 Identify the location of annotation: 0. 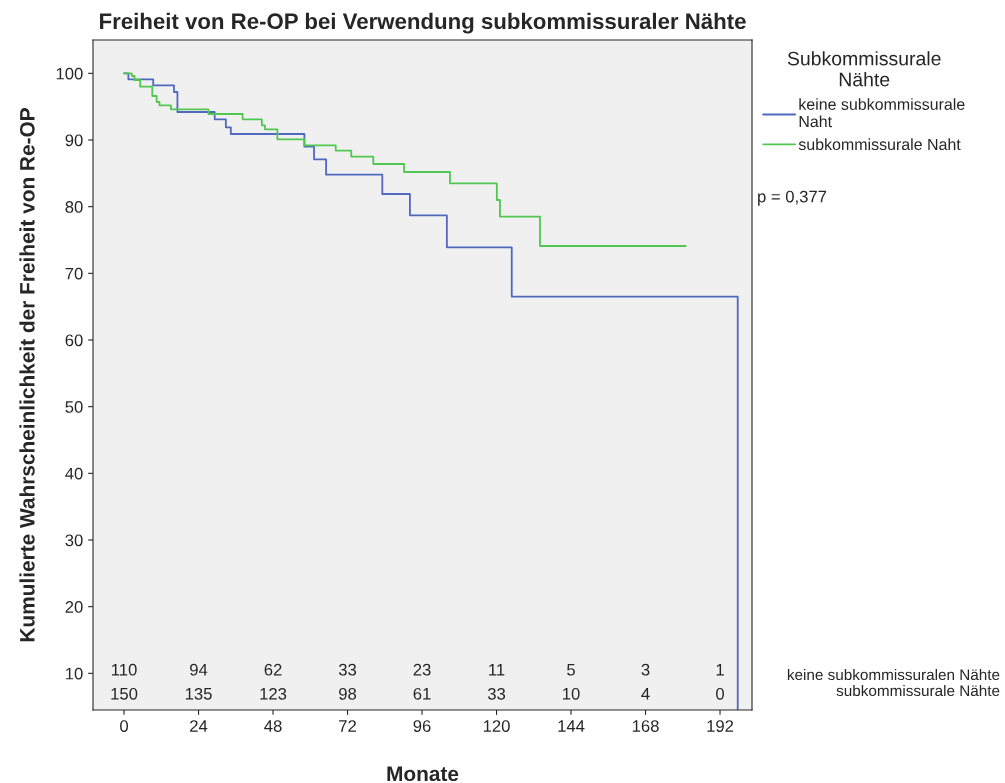
(720, 693).